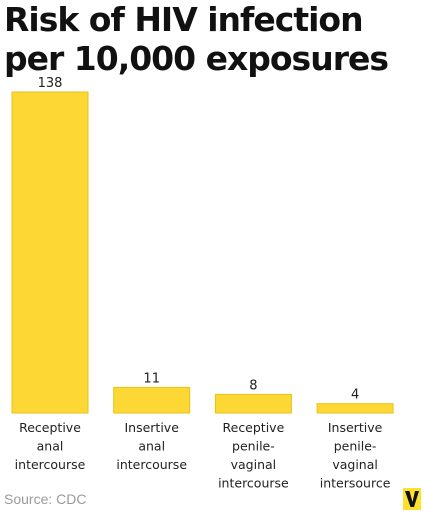  Describe the element at coordinates (253, 455) in the screenshot. I see `category-label-3: Receptive penile-vaginal intercourse` at that location.